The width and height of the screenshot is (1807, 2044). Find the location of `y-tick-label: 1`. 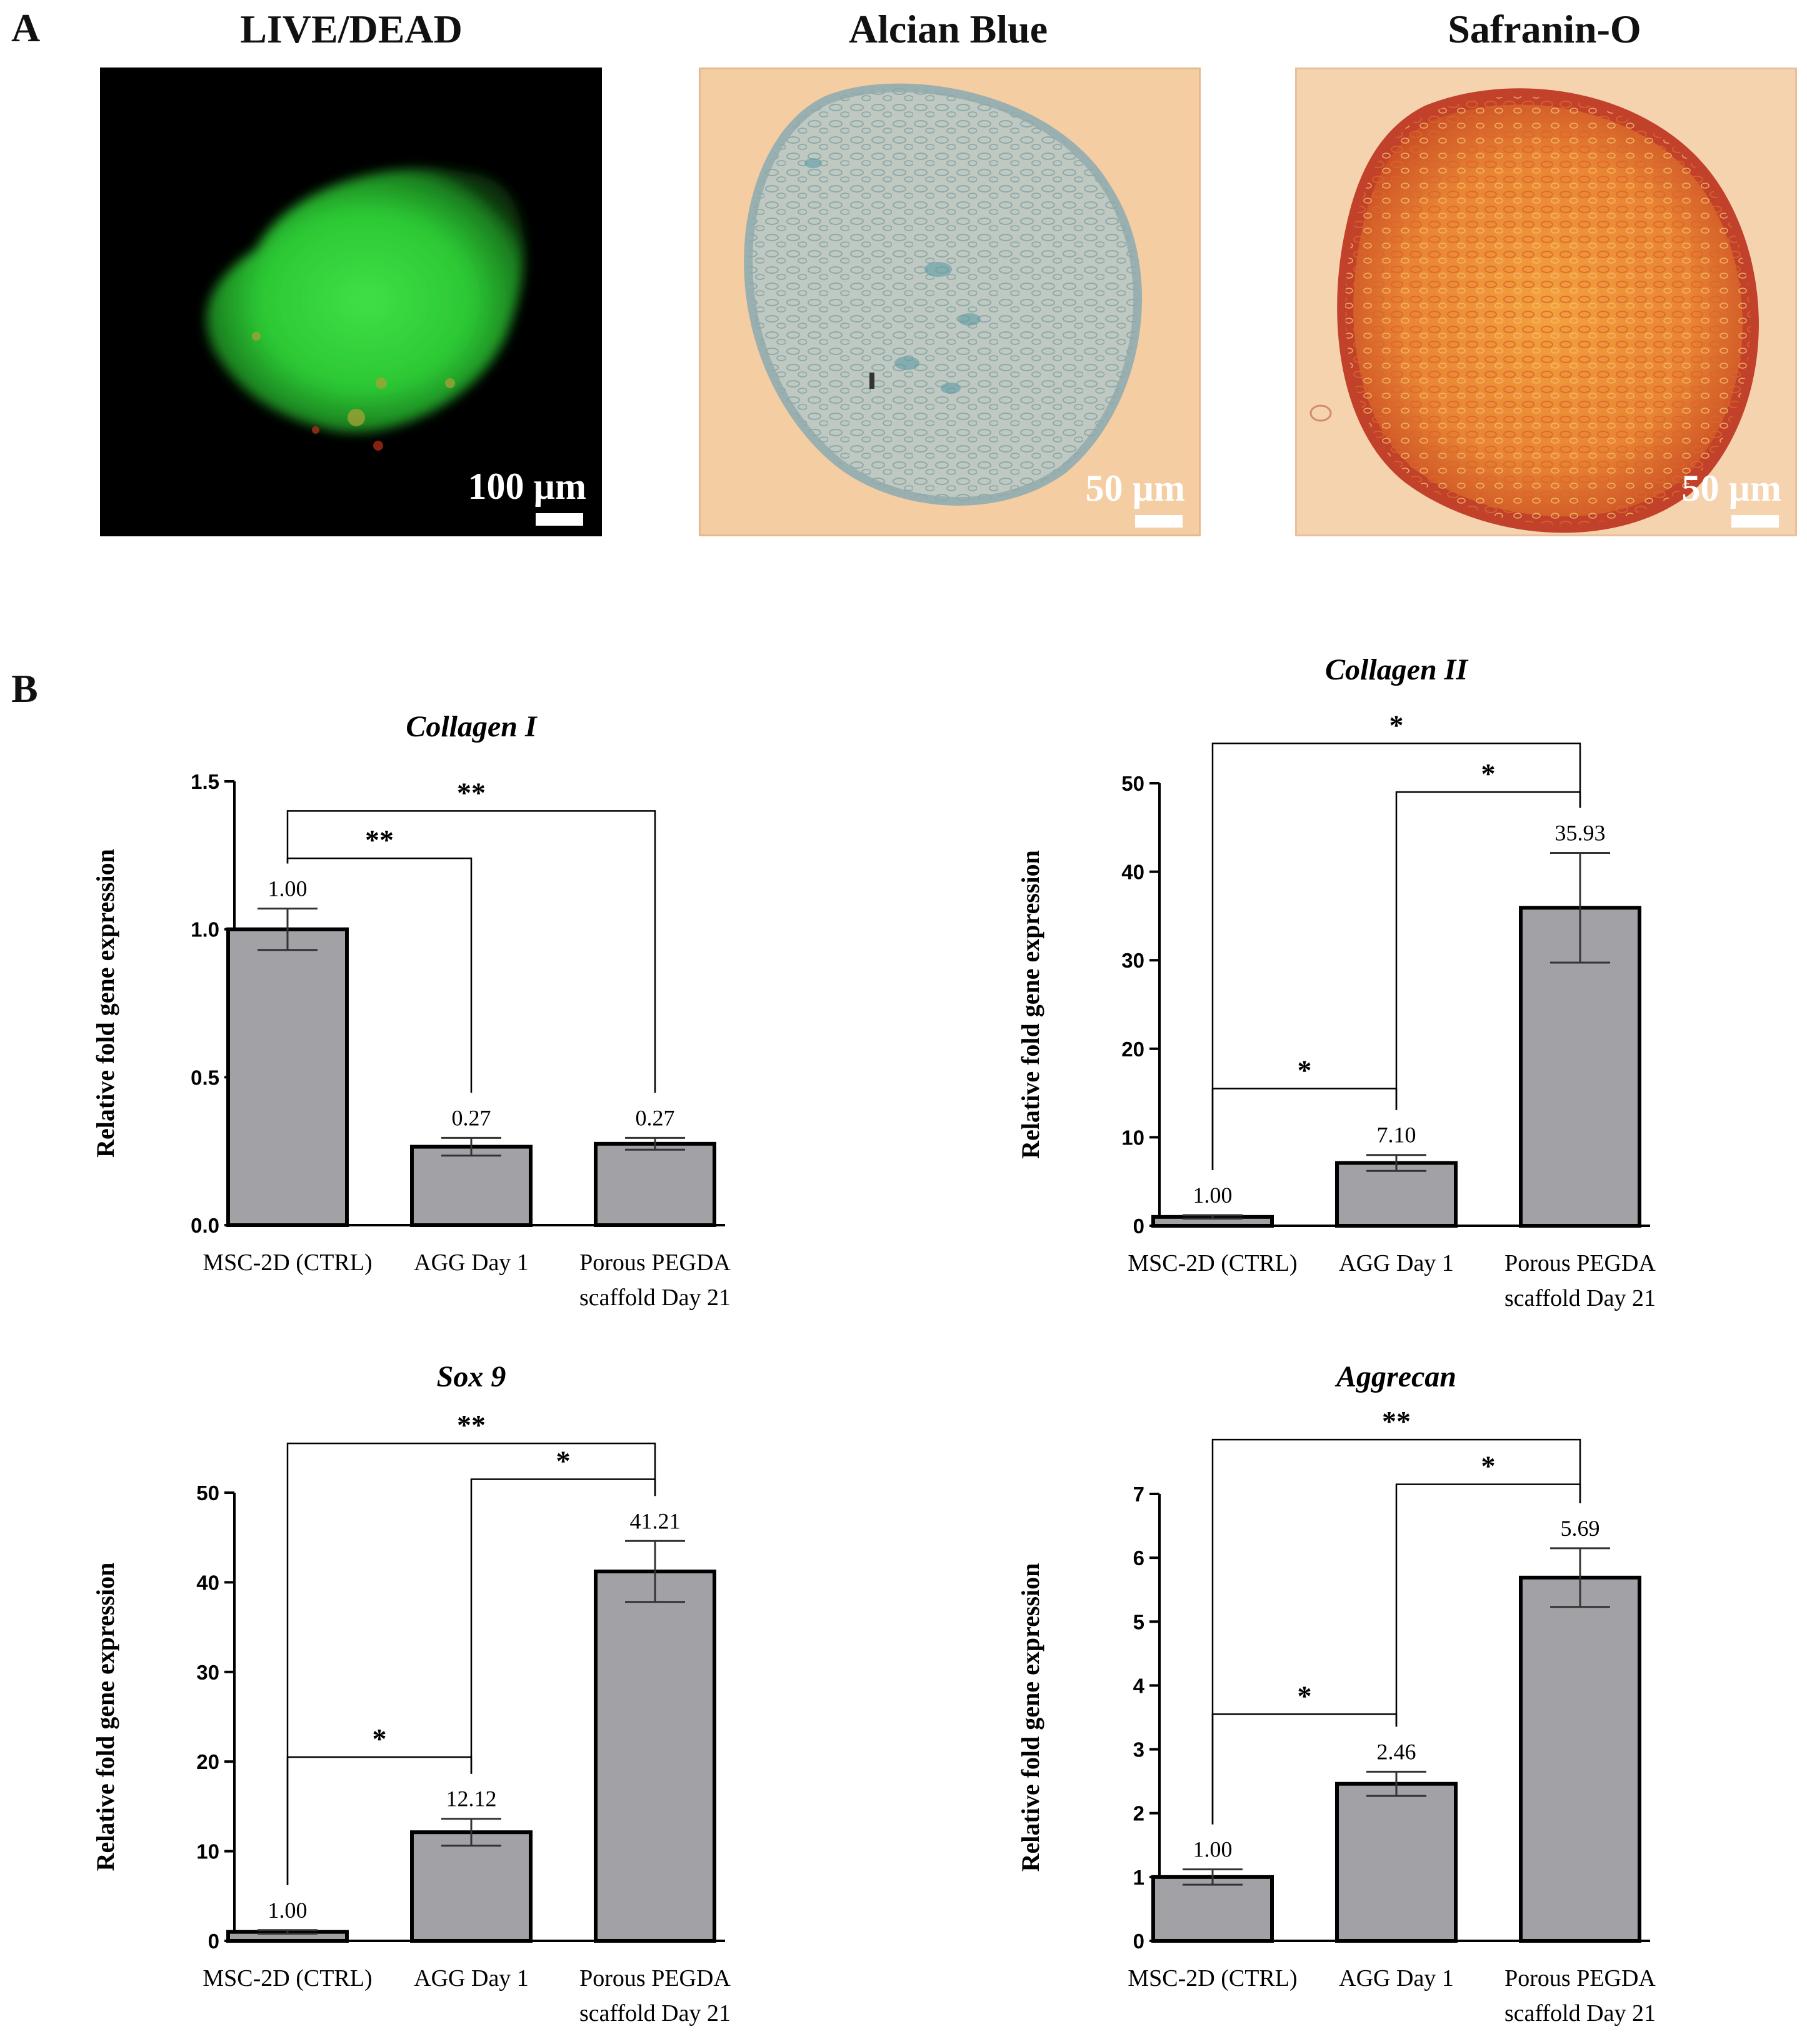

y-tick-label: 1 is located at coordinates (1138, 1877).